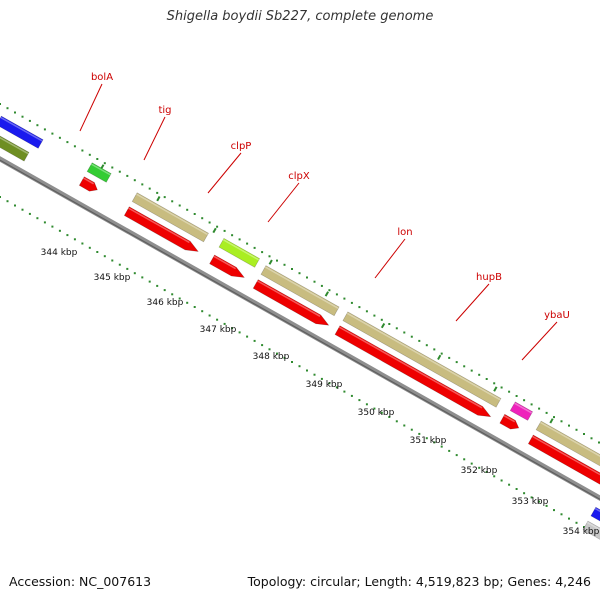  What do you see at coordinates (241, 146) in the screenshot?
I see `gene-label-clpp: clpP` at bounding box center [241, 146].